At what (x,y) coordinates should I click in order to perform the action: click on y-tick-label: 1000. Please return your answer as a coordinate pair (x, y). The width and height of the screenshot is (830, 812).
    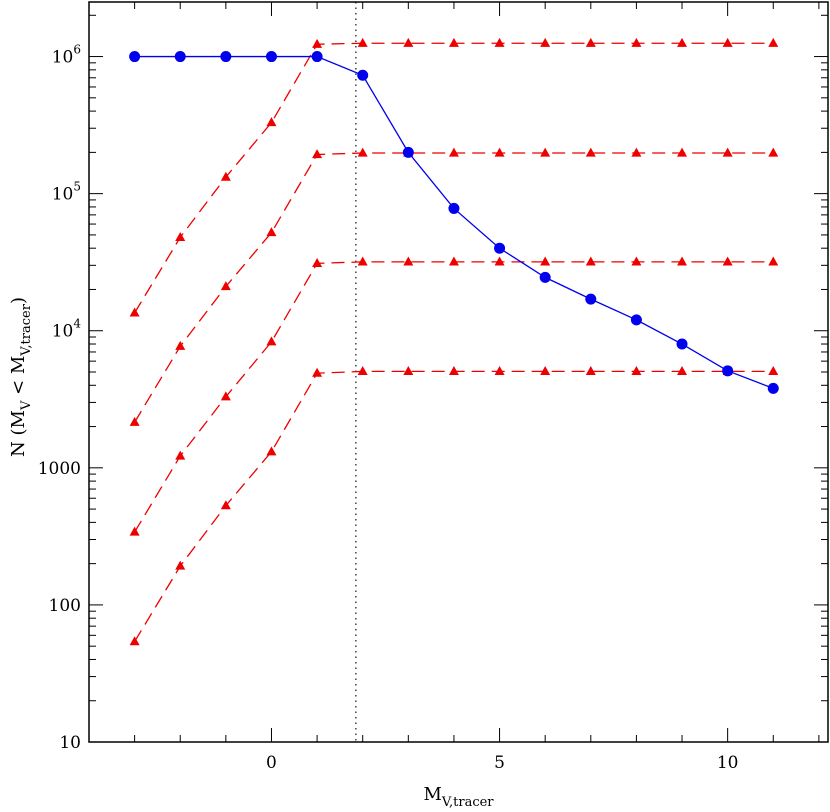
    Looking at the image, I should click on (59, 469).